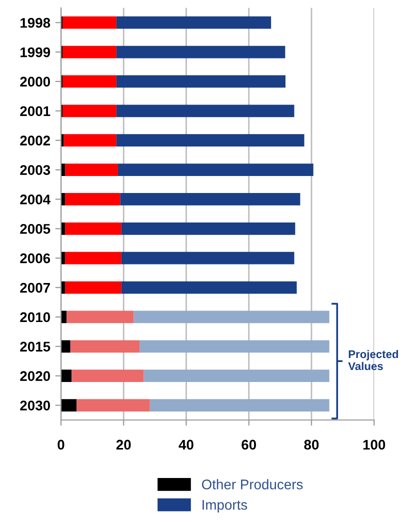 This screenshot has height=525, width=412. What do you see at coordinates (35, 405) in the screenshot?
I see `y-tick-label: 2030` at bounding box center [35, 405].